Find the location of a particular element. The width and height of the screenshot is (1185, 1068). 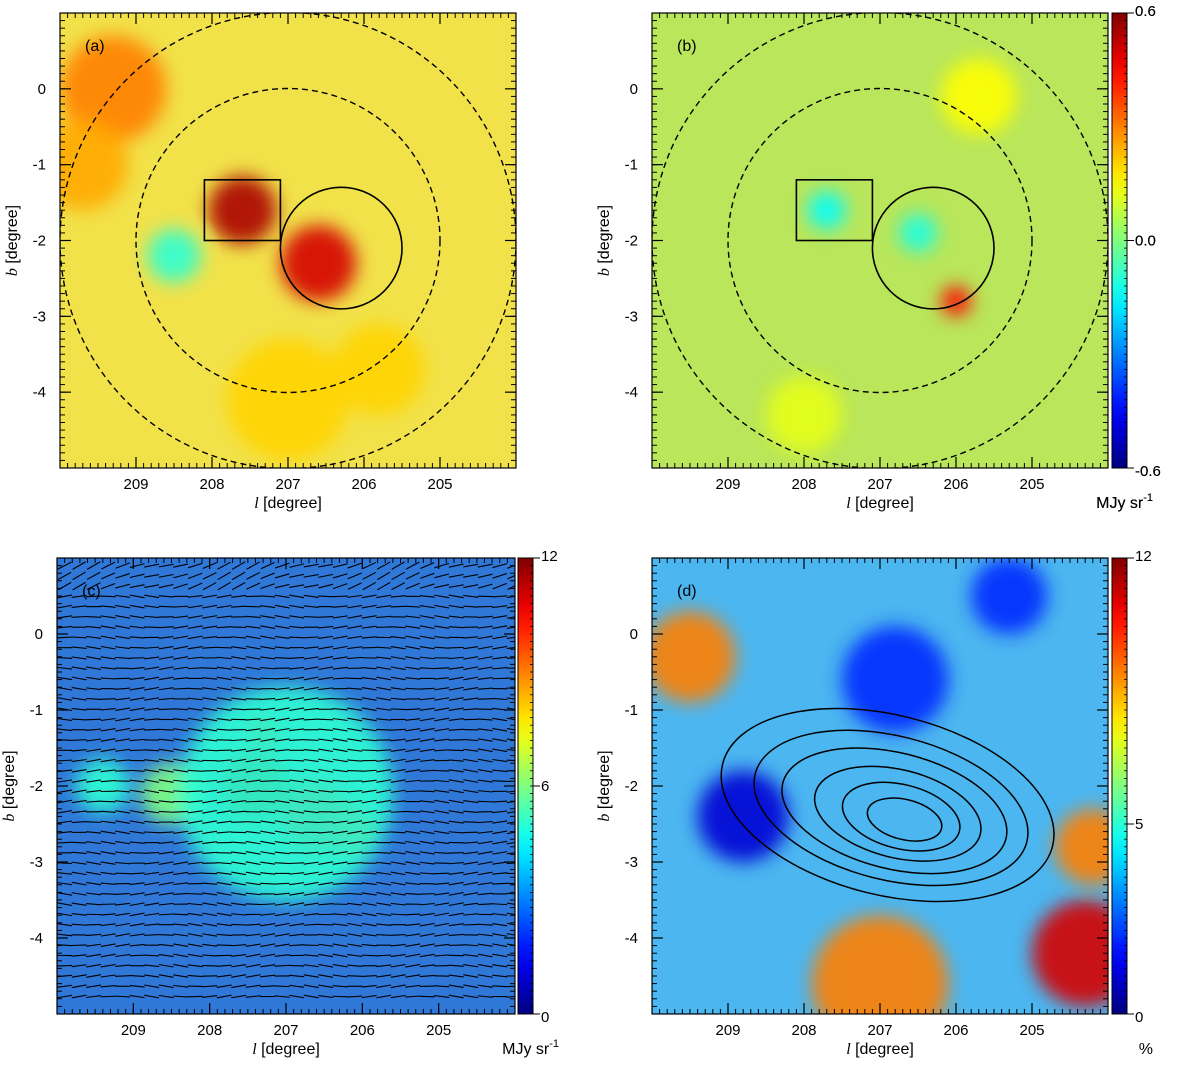

colorbar-tick-label: 12 is located at coordinates (549, 556).